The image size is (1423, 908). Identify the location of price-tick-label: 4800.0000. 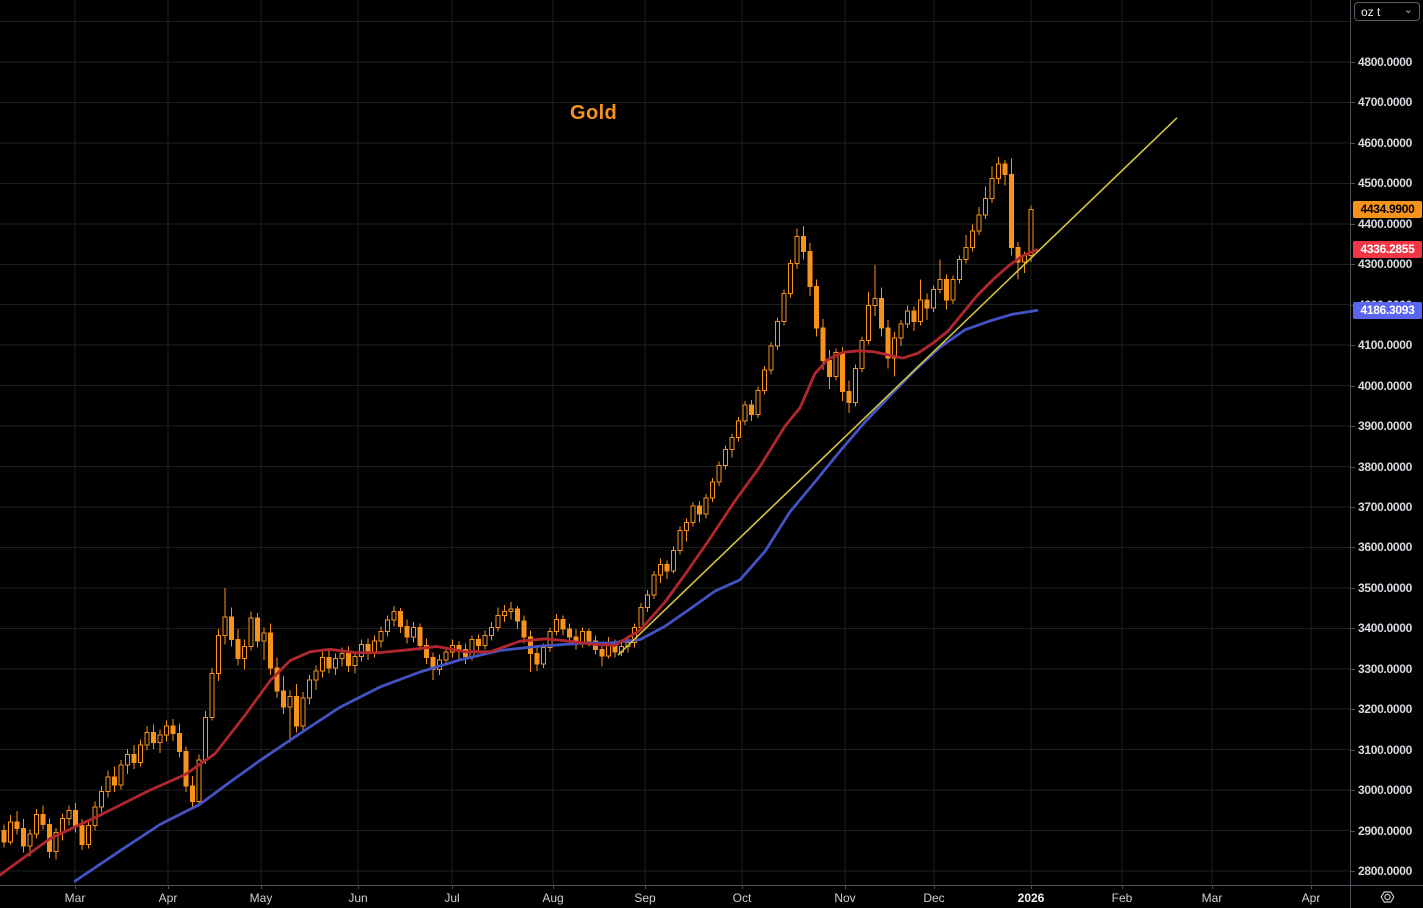
(1385, 62).